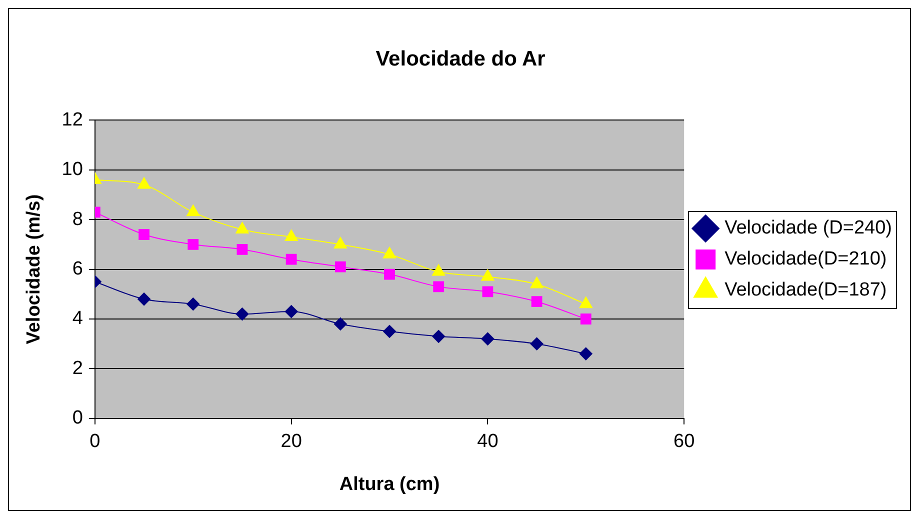 The image size is (921, 521). Describe the element at coordinates (487, 441) in the screenshot. I see `x-tick-label: 40` at that location.